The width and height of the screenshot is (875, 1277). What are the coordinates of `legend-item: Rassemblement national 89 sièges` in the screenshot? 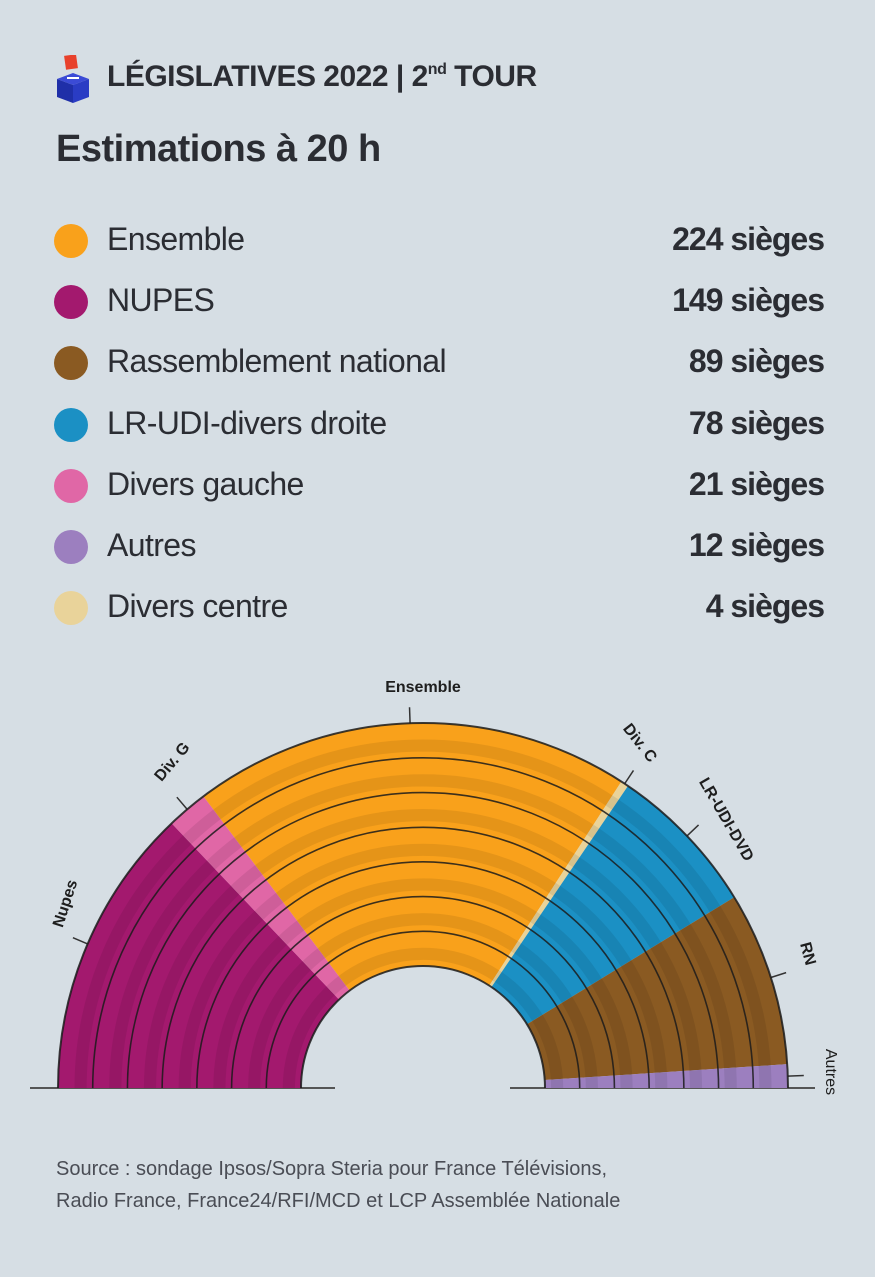 It's located at (438, 363).